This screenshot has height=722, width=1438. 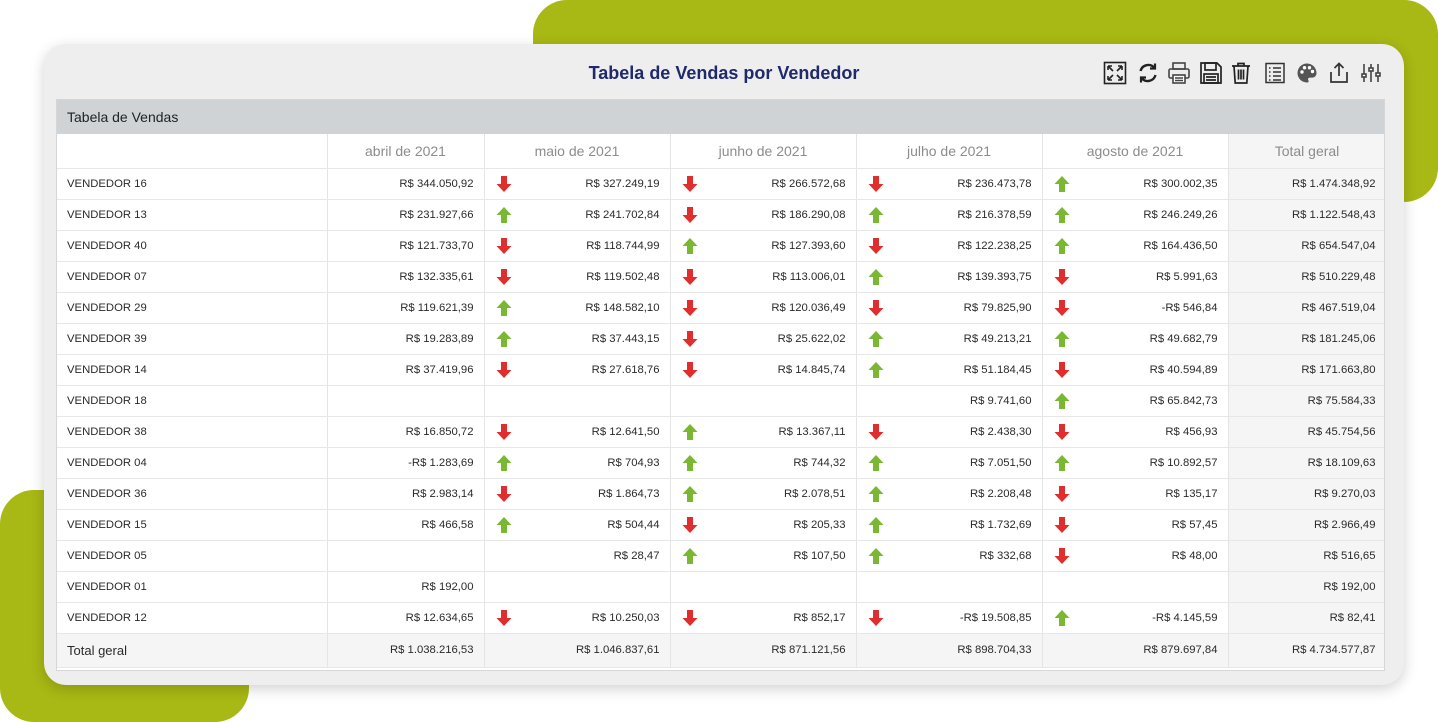 I want to click on value-cell: R$ 19.283,89, so click(x=405, y=338).